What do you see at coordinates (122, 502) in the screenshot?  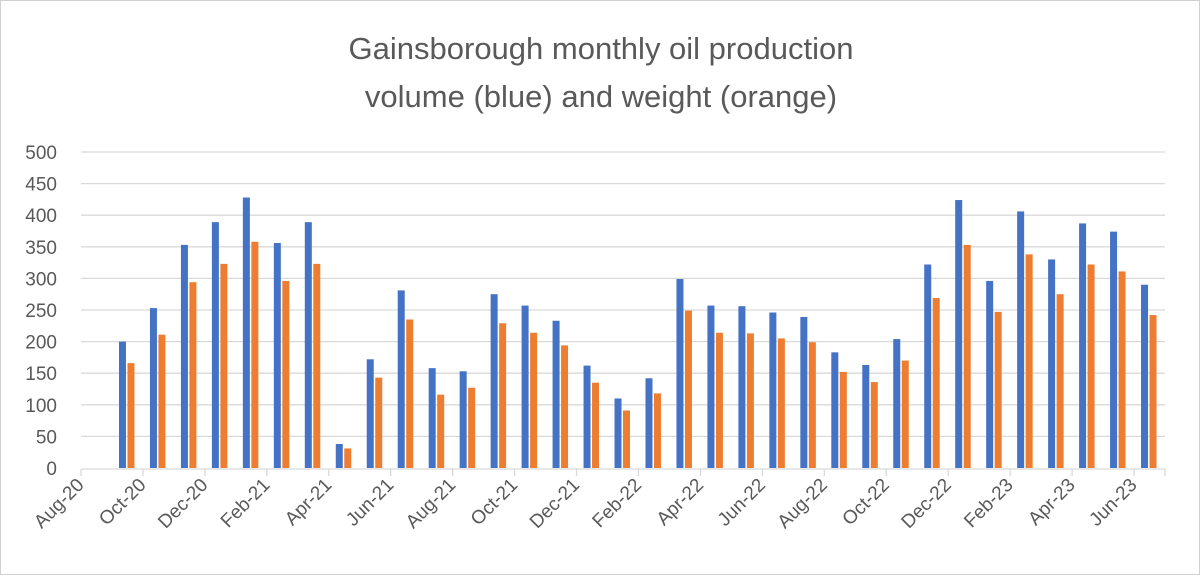 I see `x-tick-label: Oct-20` at bounding box center [122, 502].